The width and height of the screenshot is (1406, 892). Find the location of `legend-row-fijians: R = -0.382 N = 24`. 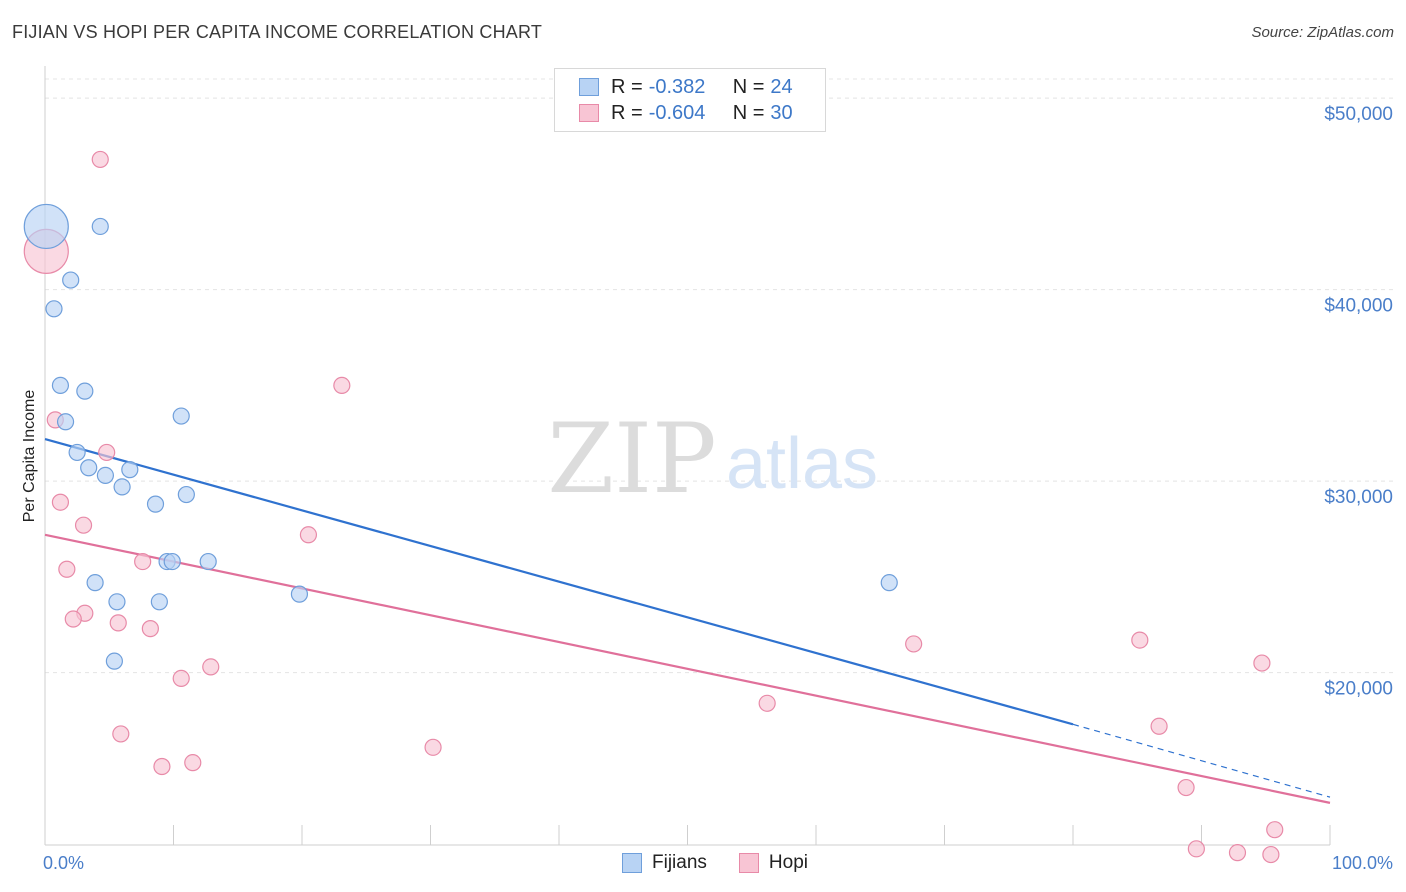

legend-row-fijians: R = -0.382 N = 24 is located at coordinates (686, 87).